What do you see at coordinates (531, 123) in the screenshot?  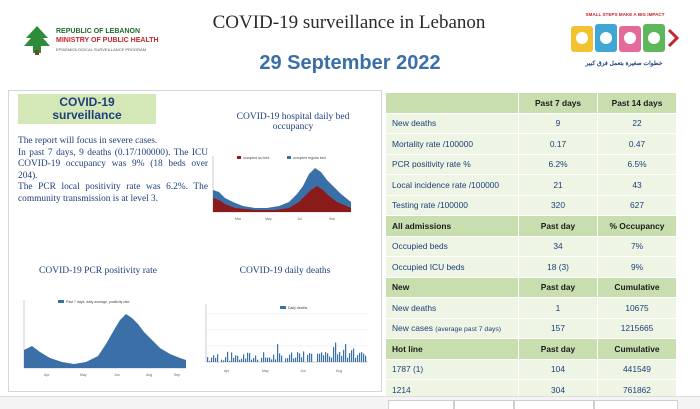 I see `table-row: New deaths 9 22` at bounding box center [531, 123].